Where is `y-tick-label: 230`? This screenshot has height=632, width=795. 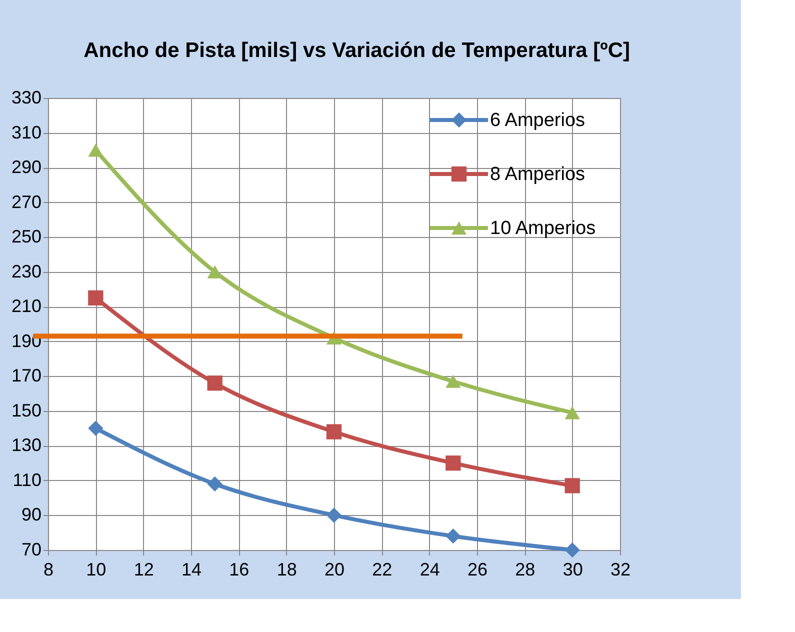
y-tick-label: 230 is located at coordinates (26, 271).